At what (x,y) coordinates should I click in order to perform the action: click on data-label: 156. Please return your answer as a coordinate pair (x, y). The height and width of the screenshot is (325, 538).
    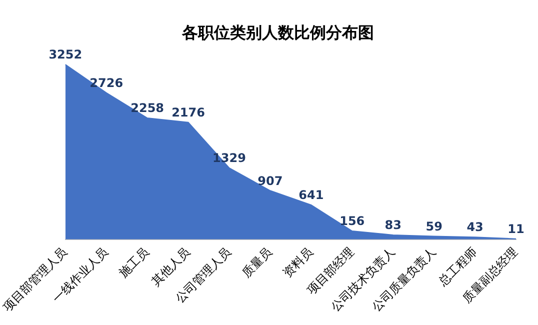
    Looking at the image, I should click on (352, 221).